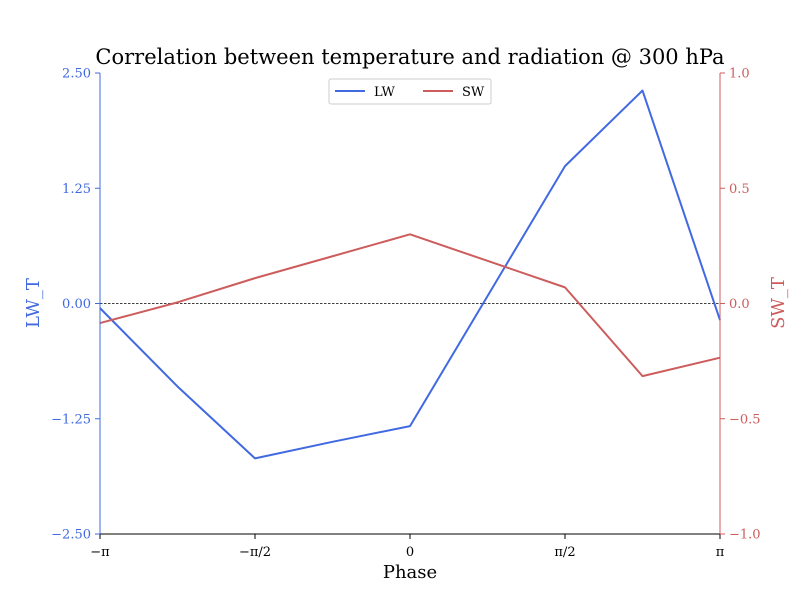  Describe the element at coordinates (739, 304) in the screenshot. I see `y-right-tick-label: 0.0` at that location.